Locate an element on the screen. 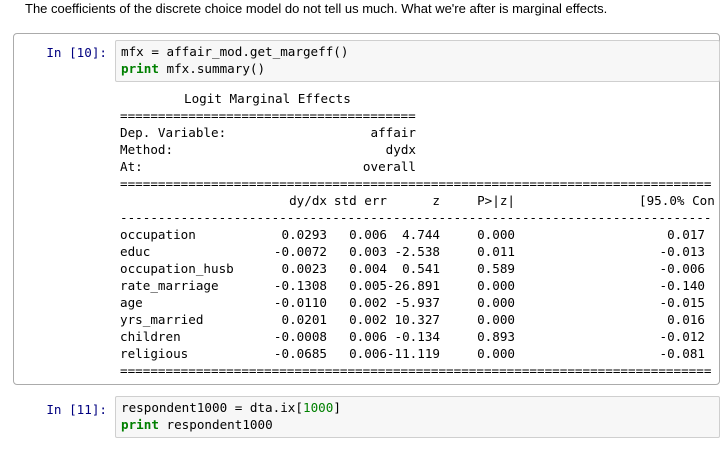 This screenshot has width=720, height=450. row-value: -5.937 is located at coordinates (417, 302).